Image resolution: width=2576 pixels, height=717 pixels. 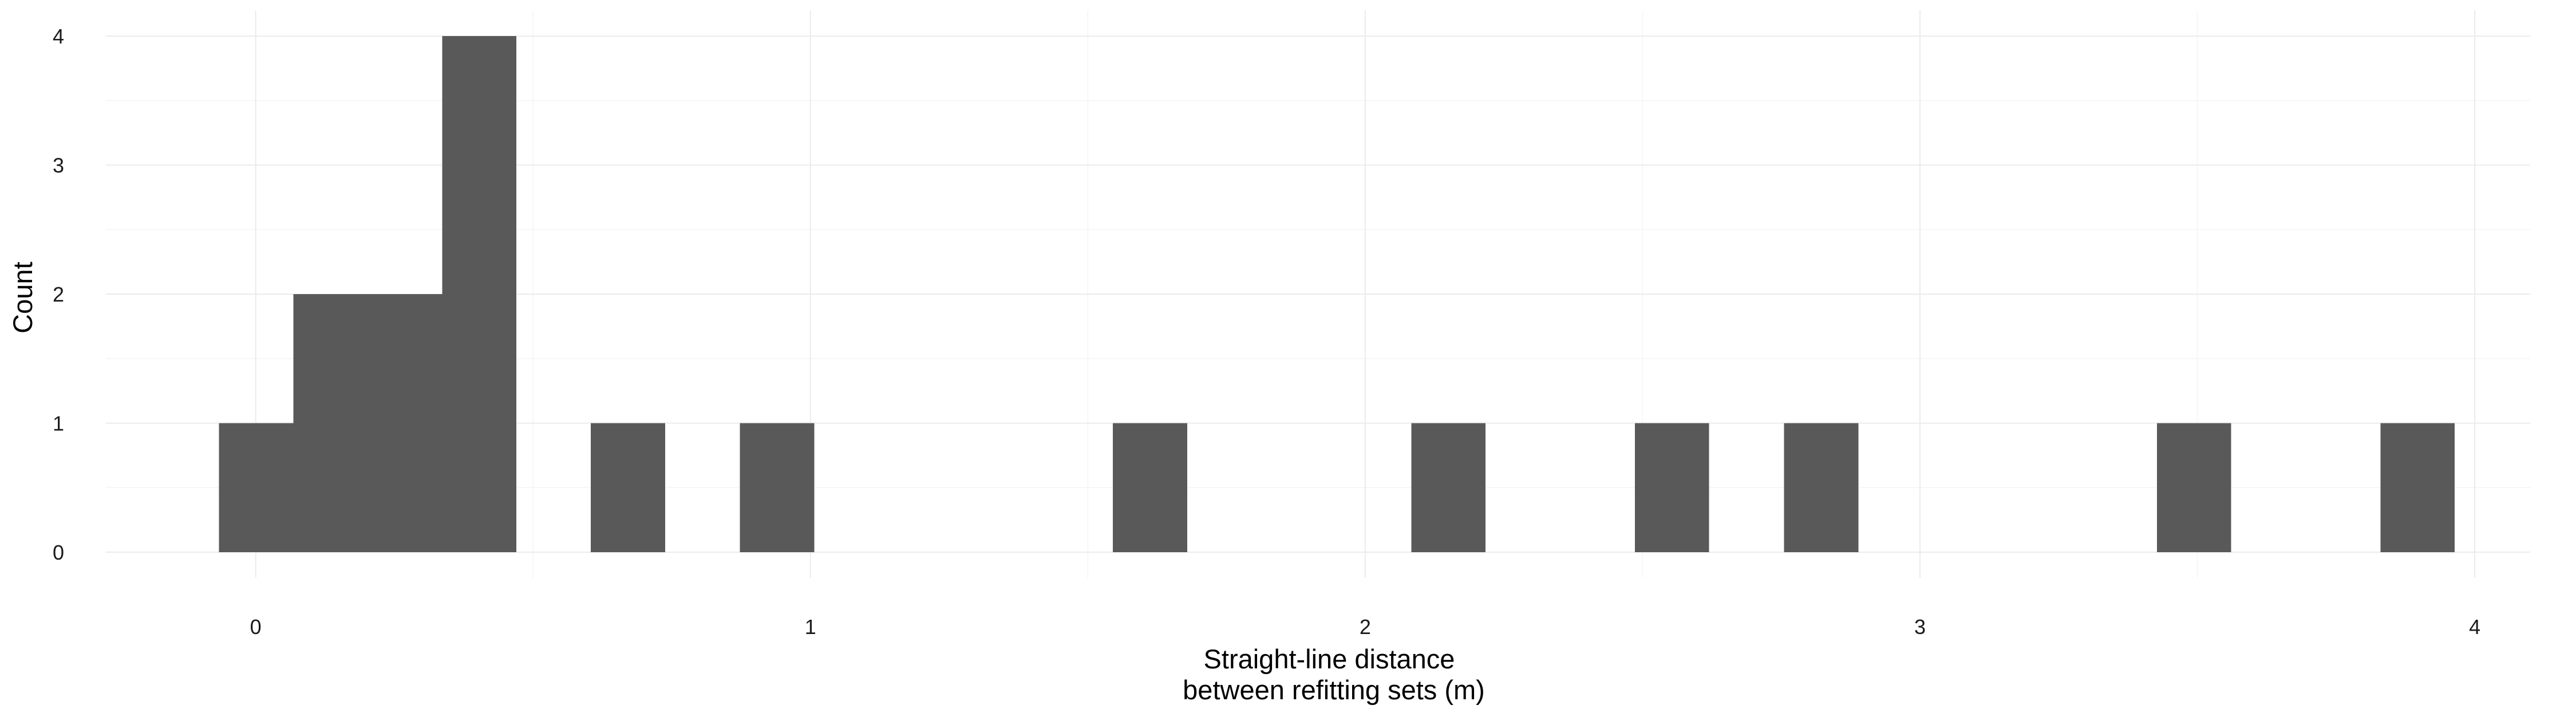 What do you see at coordinates (58, 552) in the screenshot?
I see `y-tick-label: 0` at bounding box center [58, 552].